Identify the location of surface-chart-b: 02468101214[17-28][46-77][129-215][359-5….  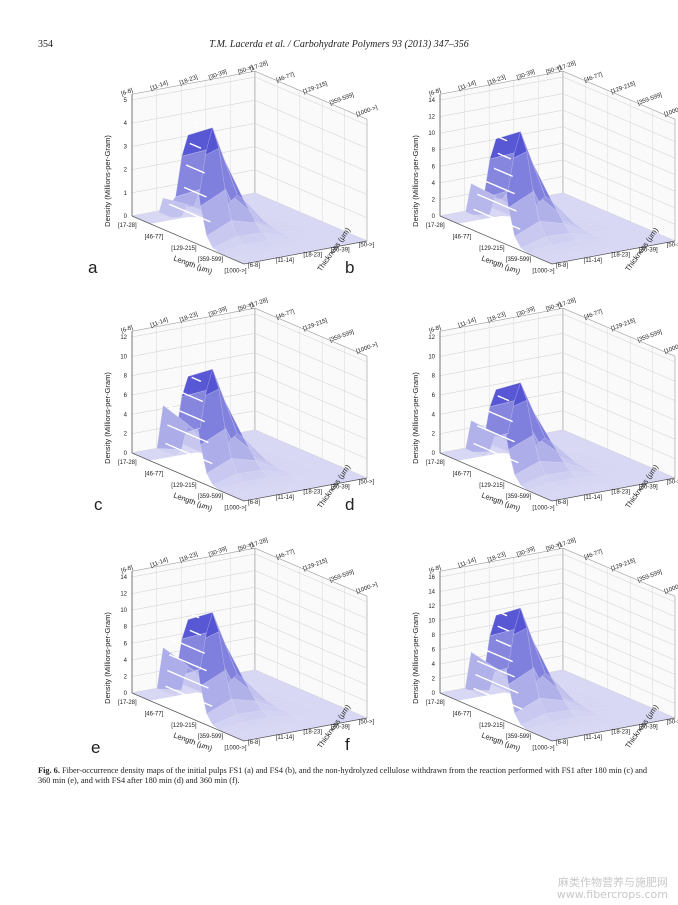
(544, 168).